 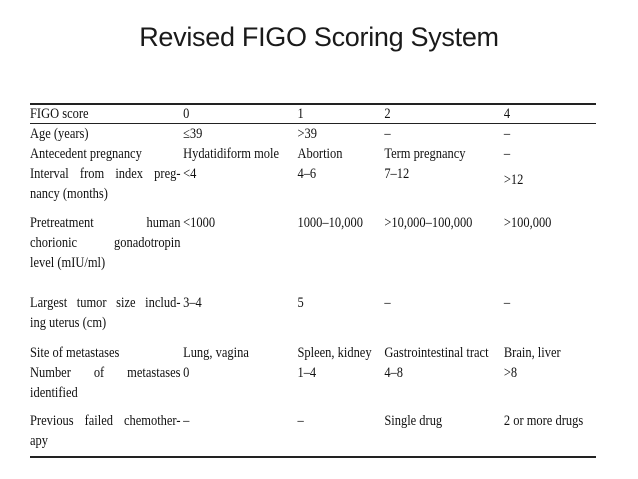 I want to click on cell-score-1: Abortion, so click(x=320, y=154).